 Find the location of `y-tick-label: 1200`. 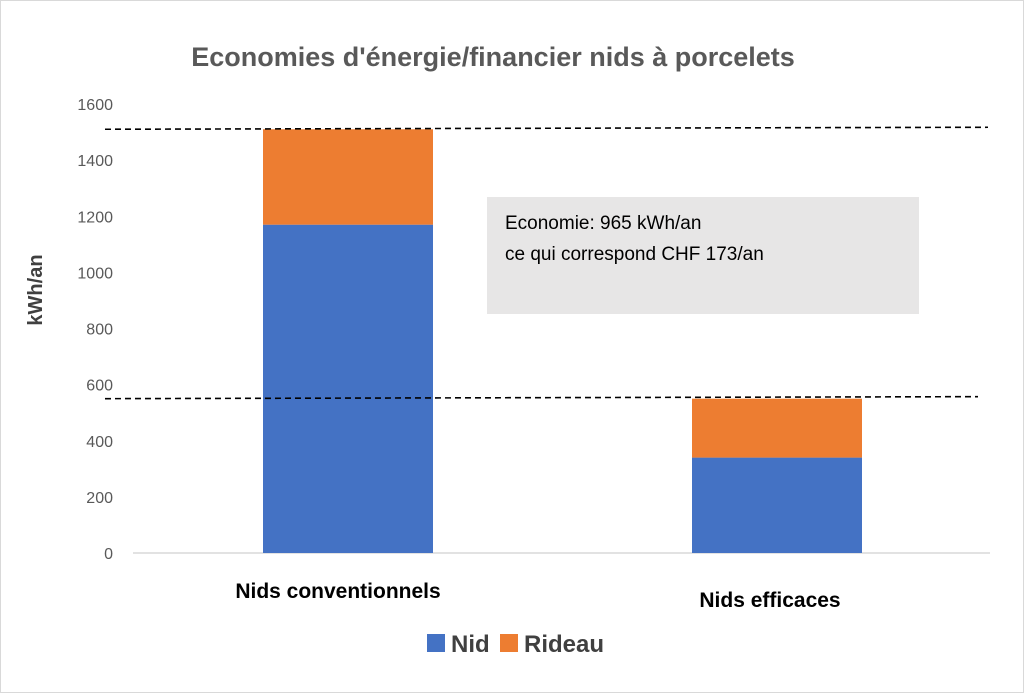

y-tick-label: 1200 is located at coordinates (95, 217).